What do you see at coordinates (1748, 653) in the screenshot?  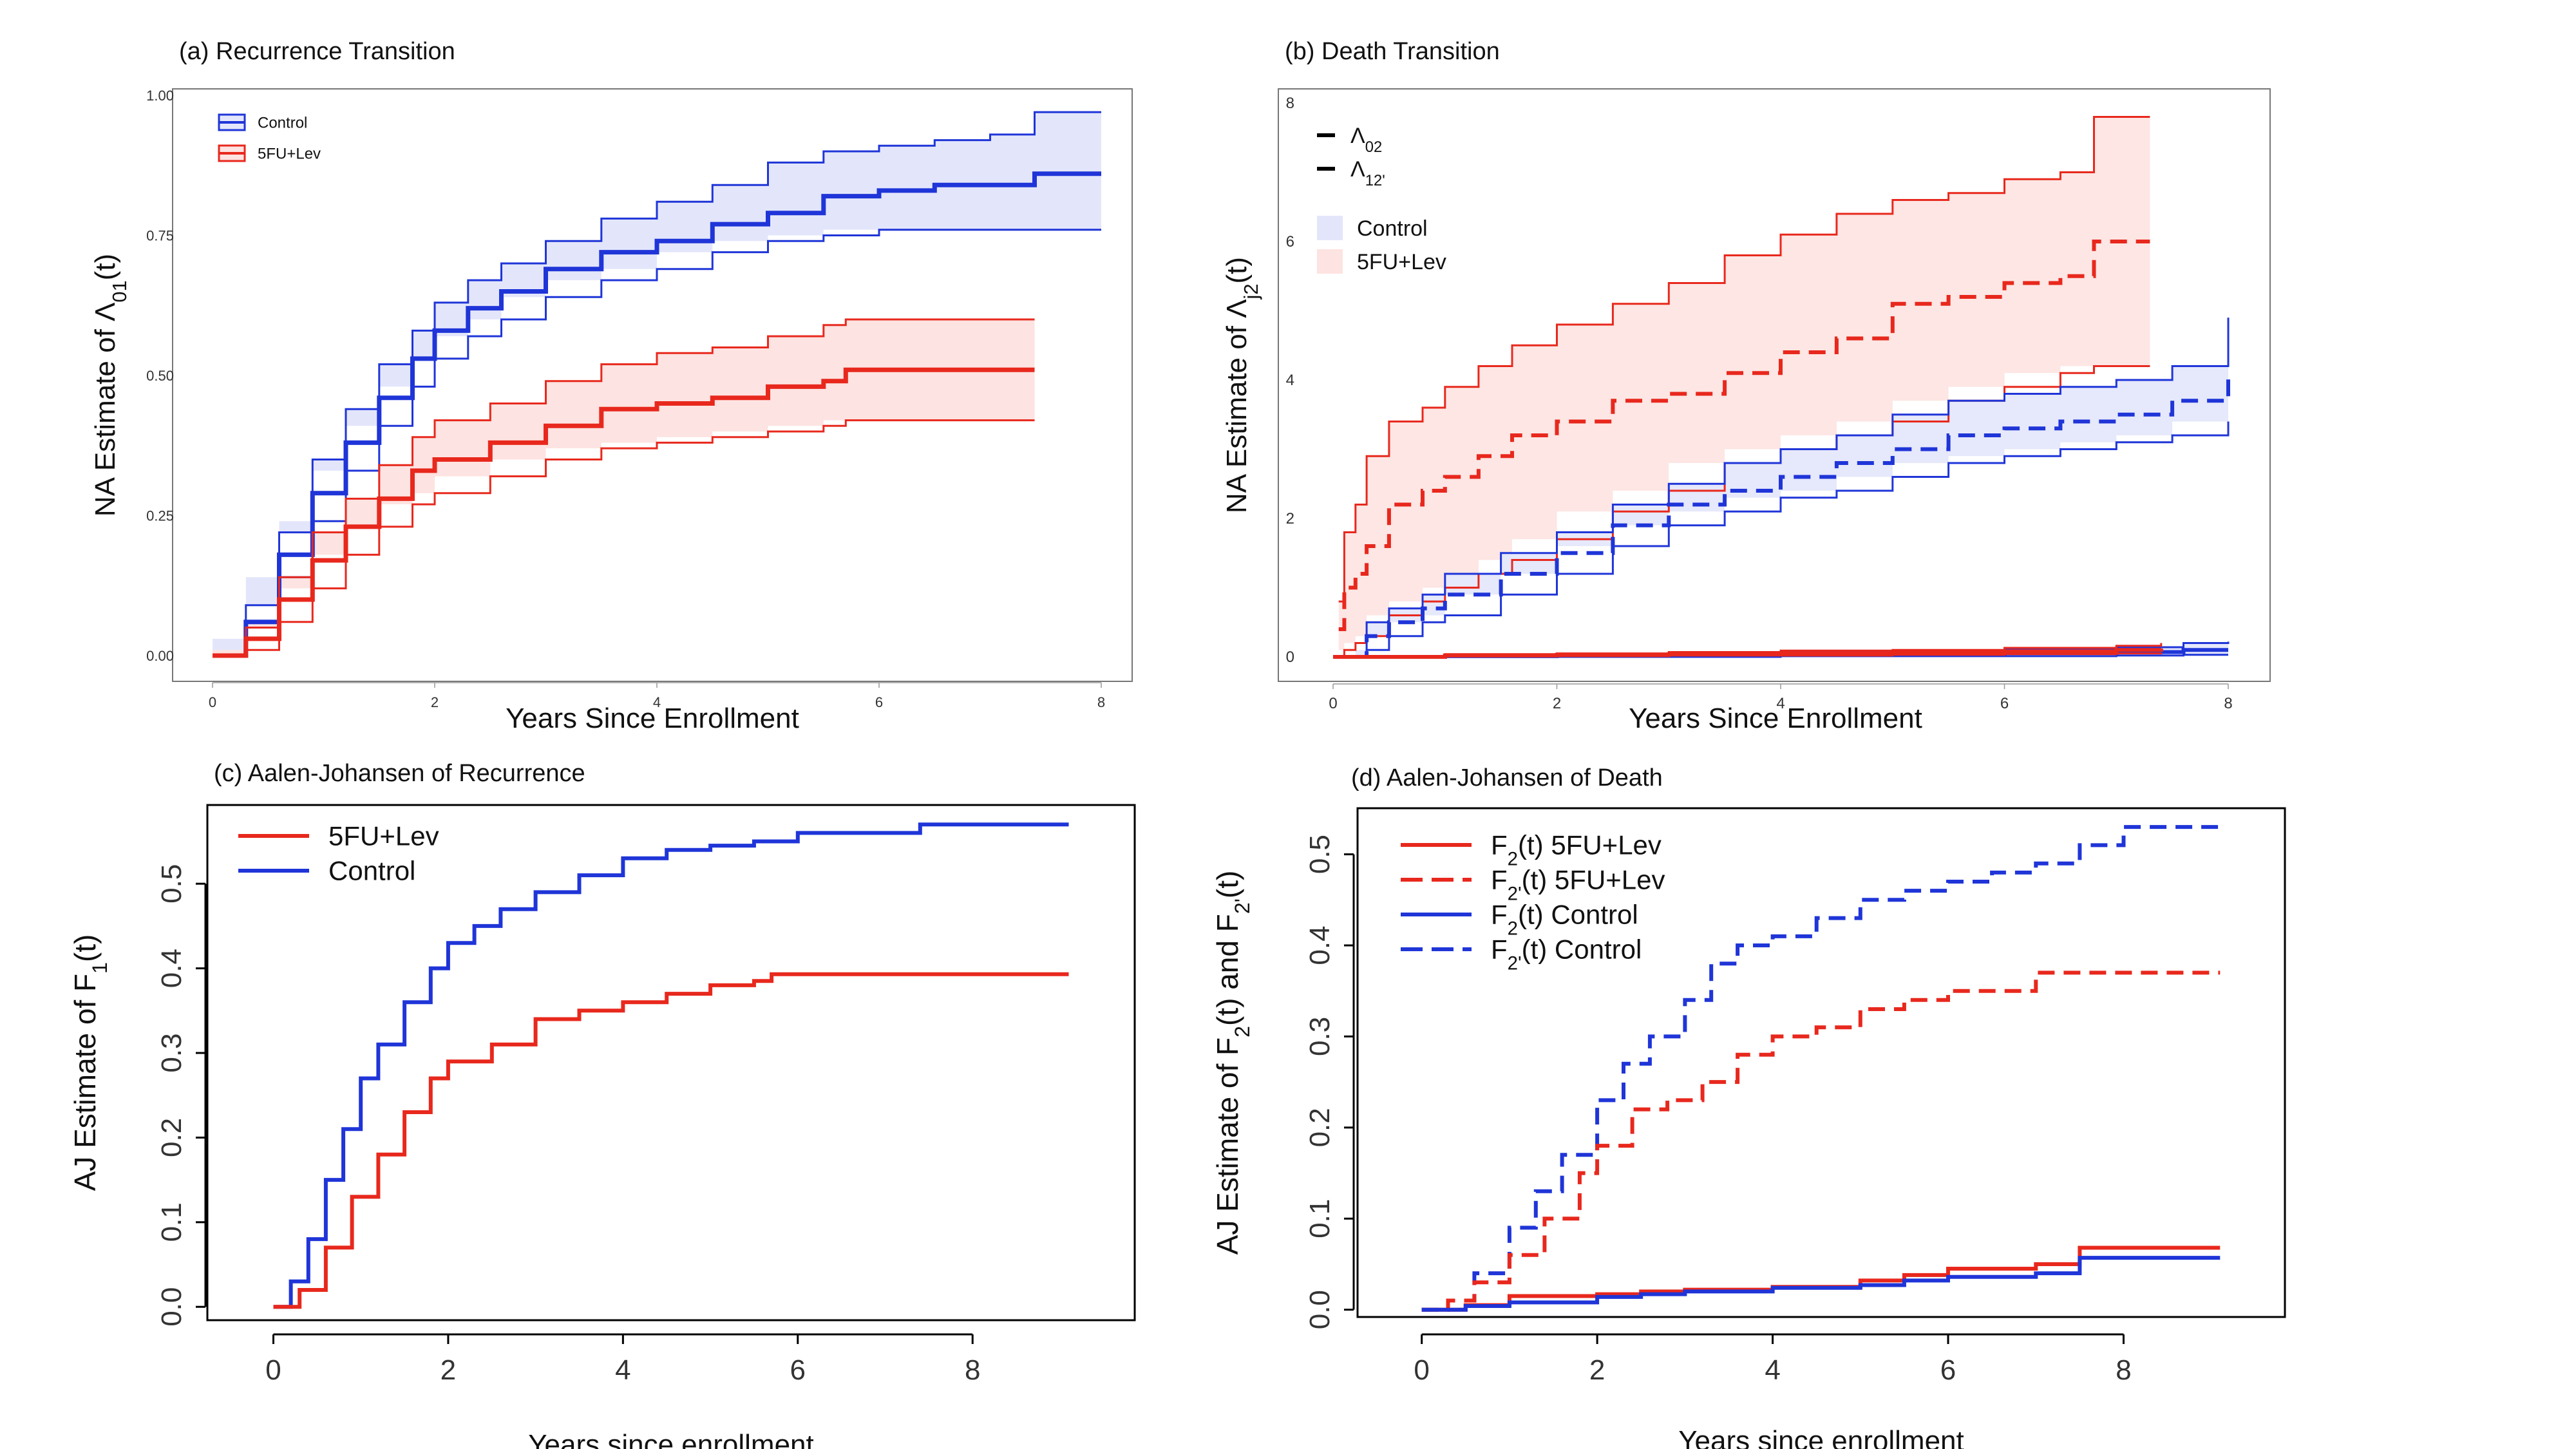 I see `series-line-lambda02-5fu-lev` at bounding box center [1748, 653].